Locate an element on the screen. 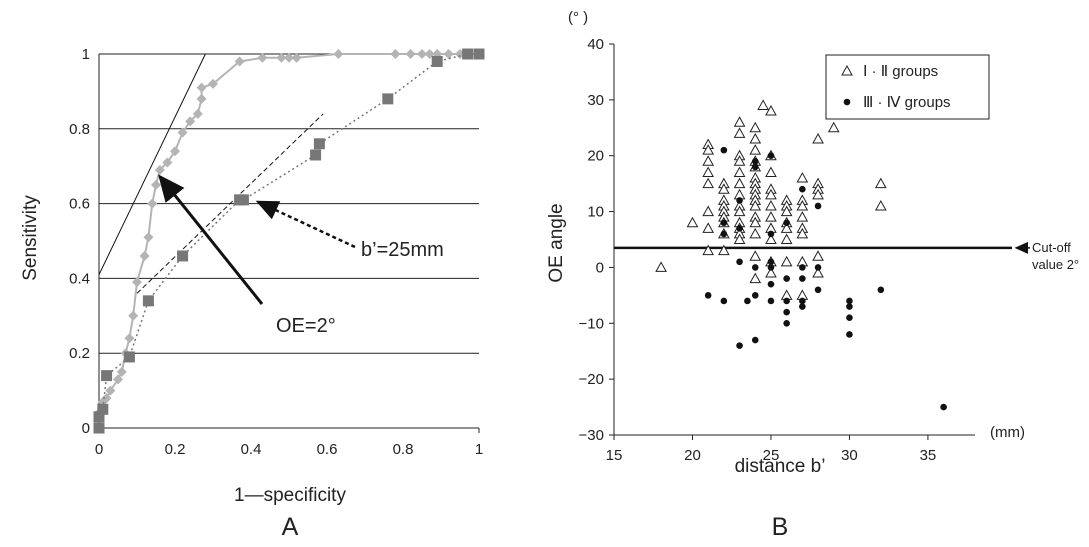 The width and height of the screenshot is (1089, 547). x-axis-label: distance b’ is located at coordinates (780, 466).